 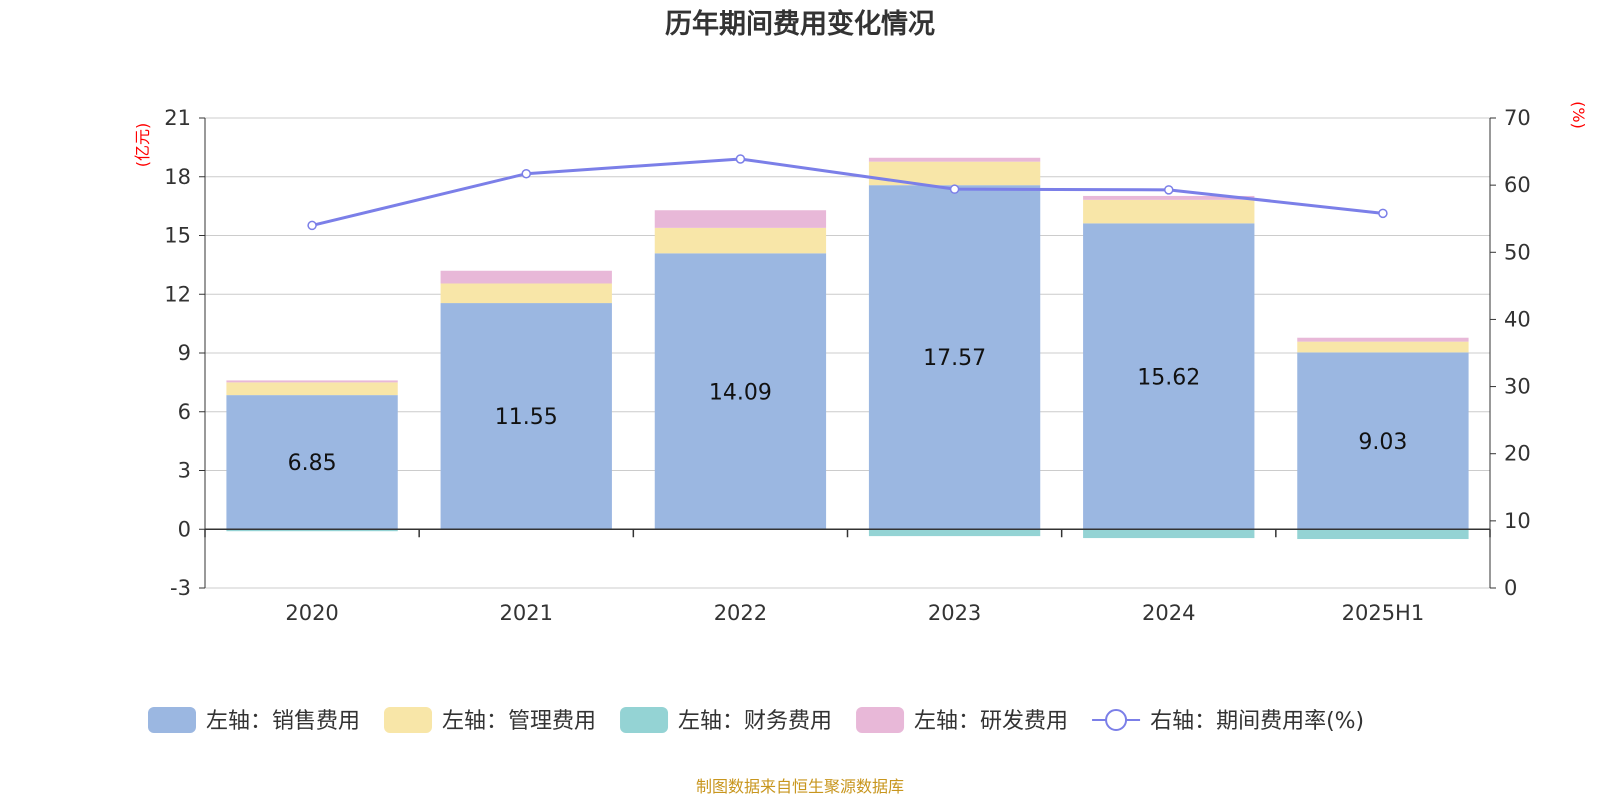 I want to click on bar-value-label: 15.62, so click(x=1168, y=377).